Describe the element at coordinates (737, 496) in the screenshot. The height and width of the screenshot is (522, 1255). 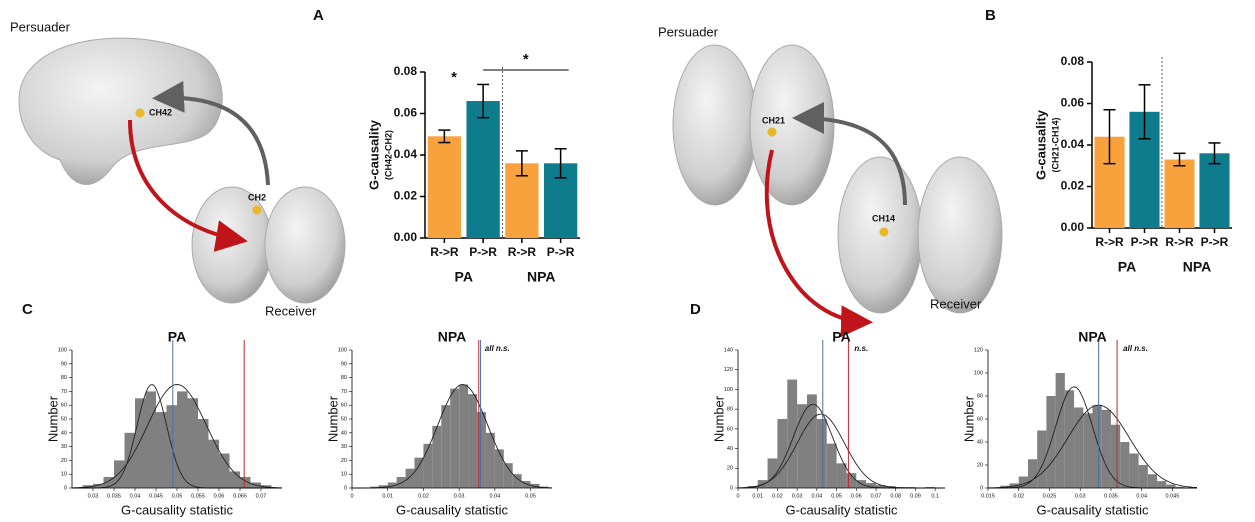
I see `x-tick-label: 0` at that location.